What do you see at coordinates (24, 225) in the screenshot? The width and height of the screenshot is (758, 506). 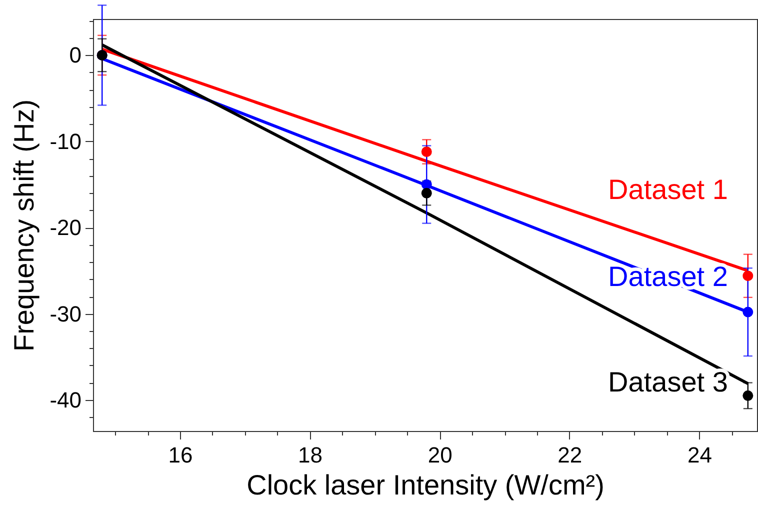 I see `y-axis-title: Frequency shift (Hz)` at bounding box center [24, 225].